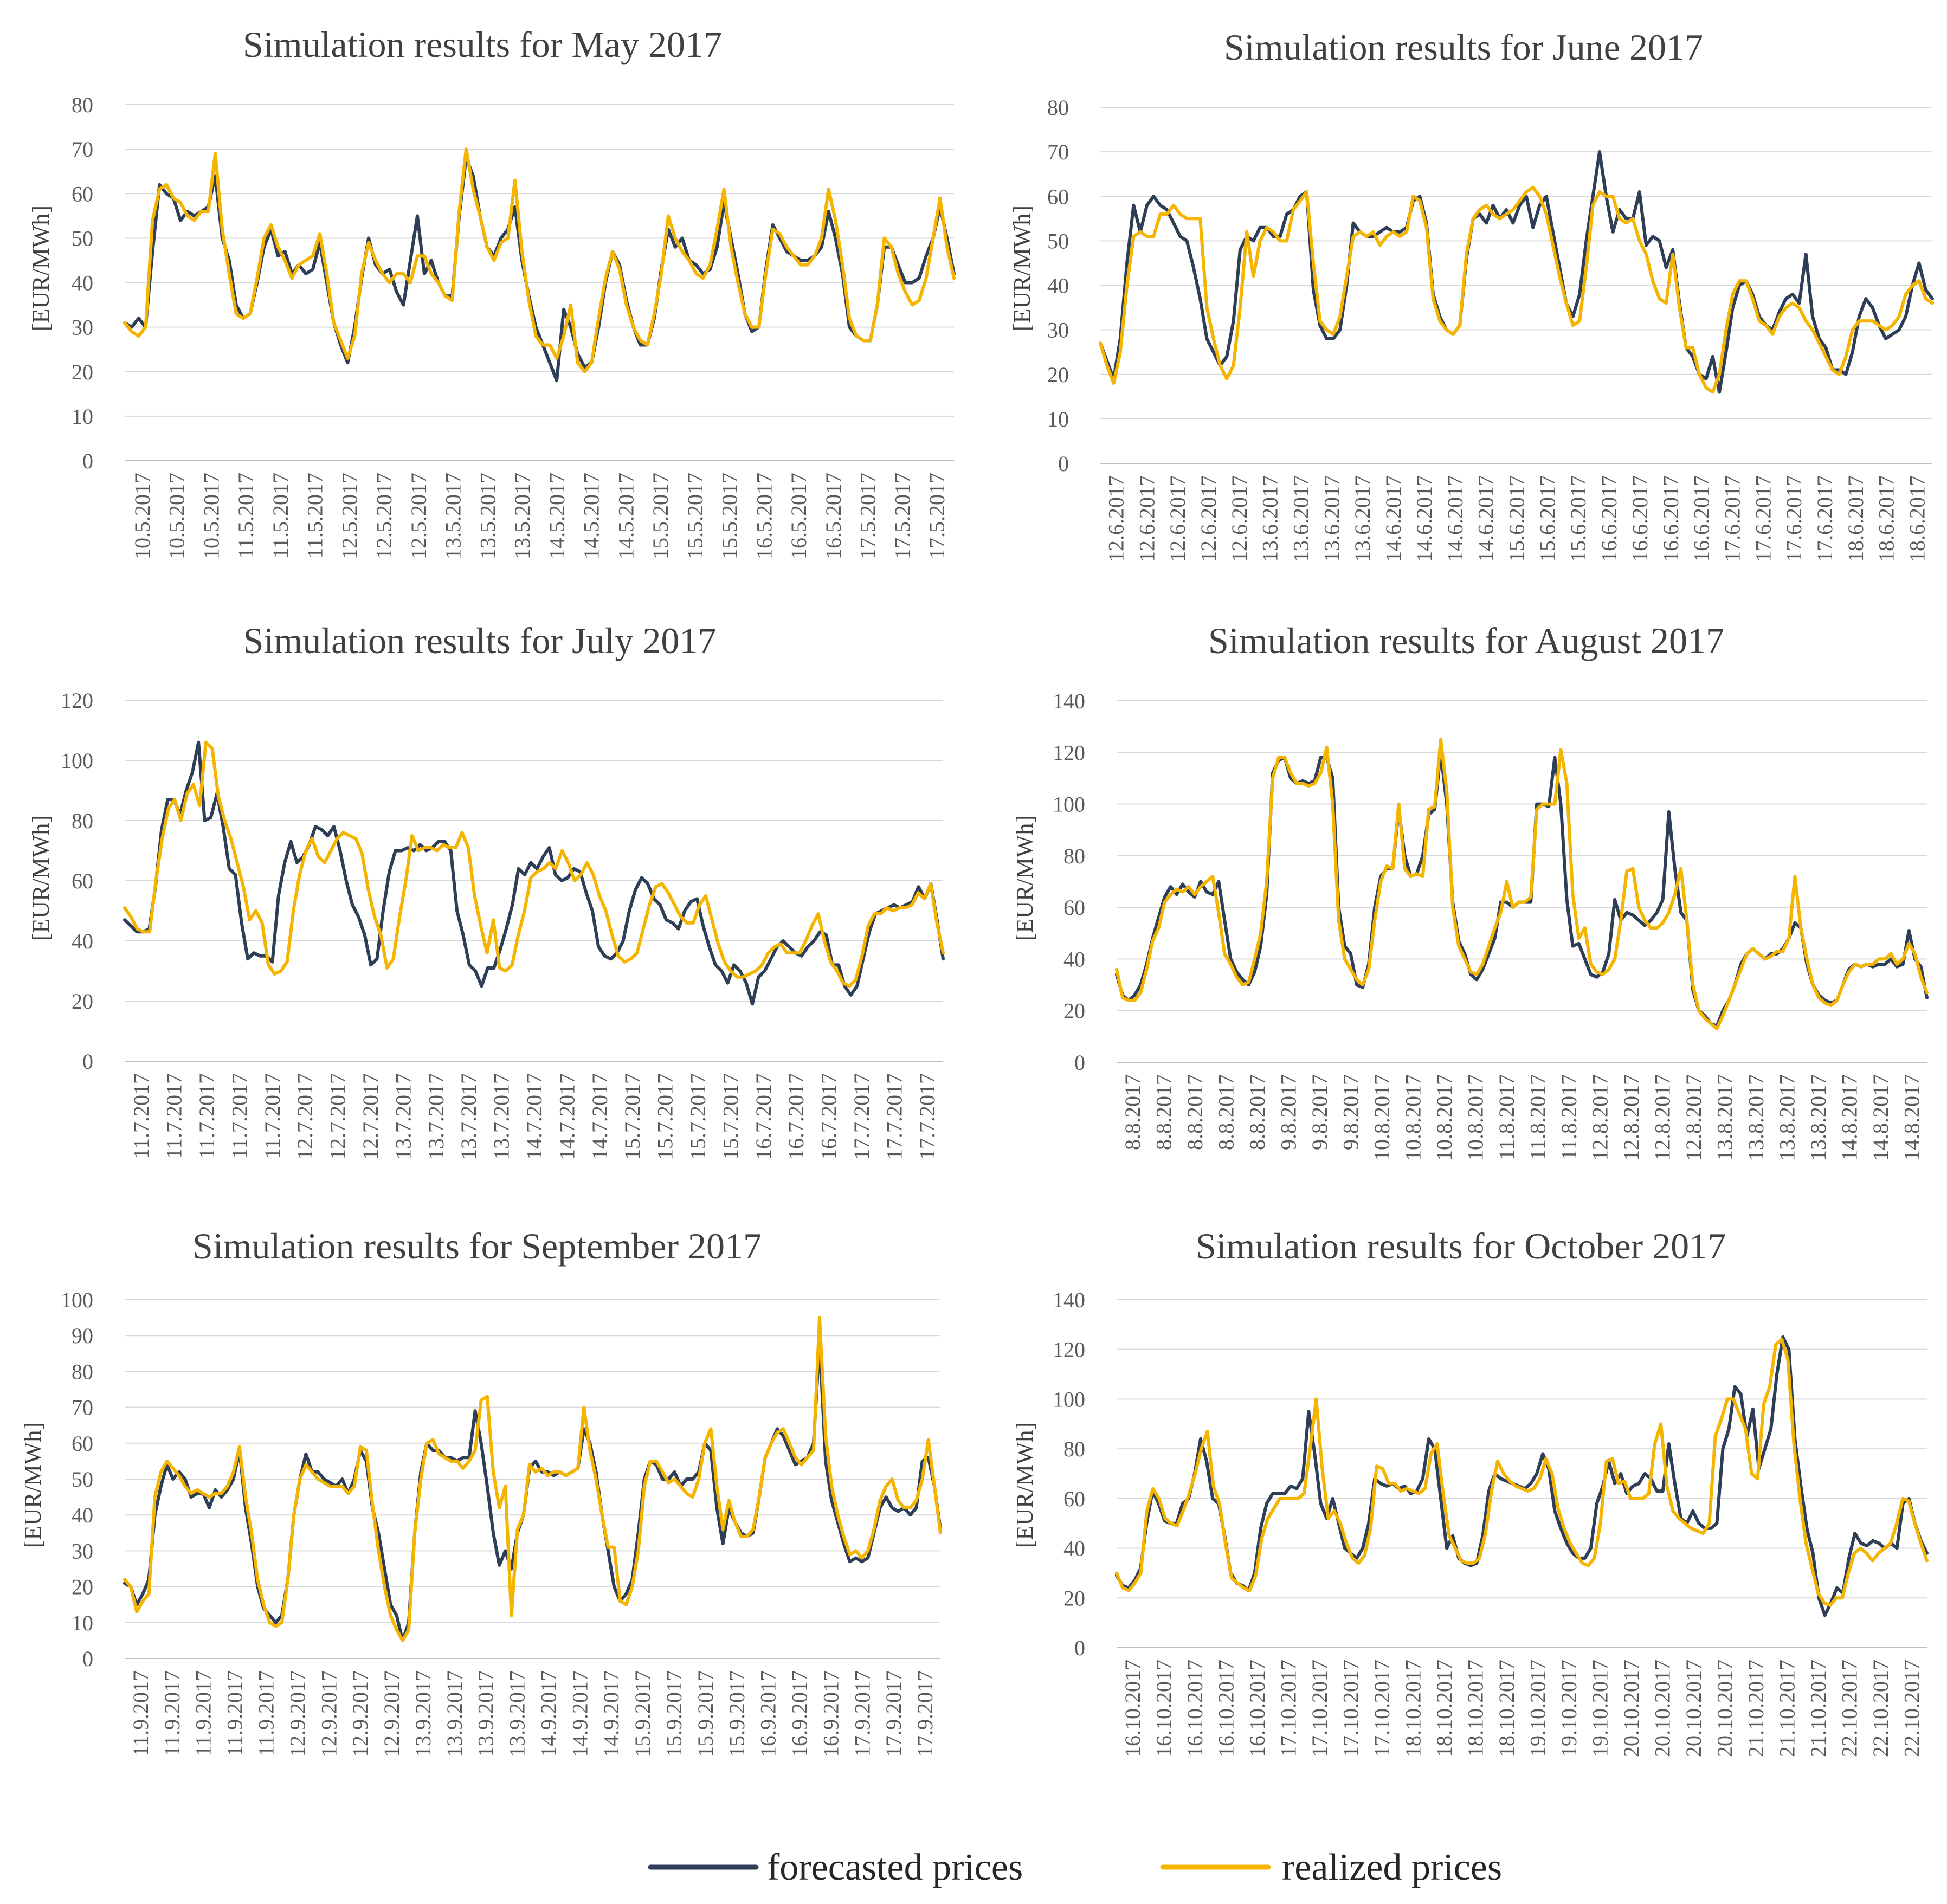 The width and height of the screenshot is (1947, 1904). I want to click on x-tick-label: 11.9.2017, so click(172, 1713).